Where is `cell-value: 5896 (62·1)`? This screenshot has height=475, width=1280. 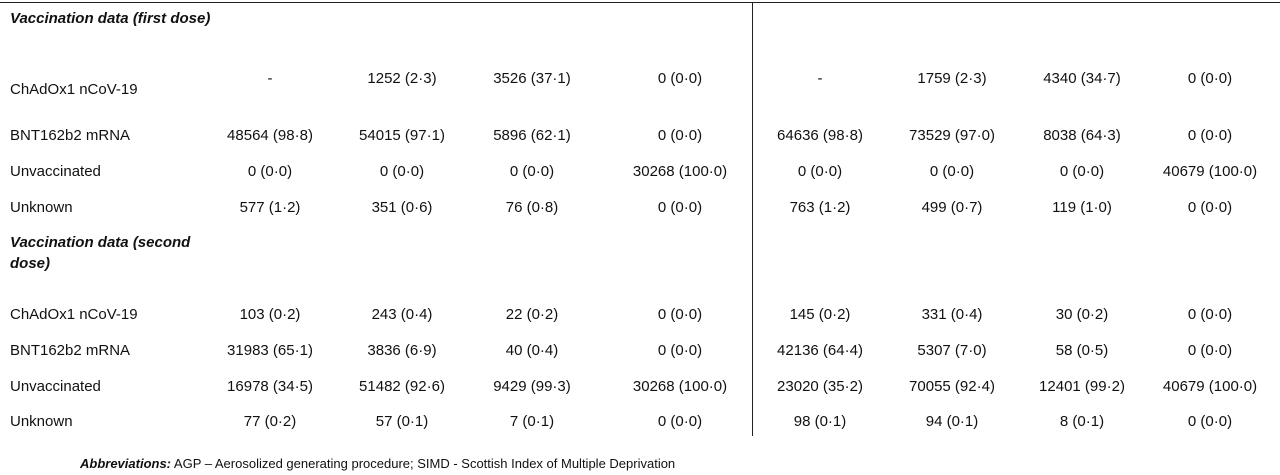
cell-value: 5896 (62·1) is located at coordinates (532, 135).